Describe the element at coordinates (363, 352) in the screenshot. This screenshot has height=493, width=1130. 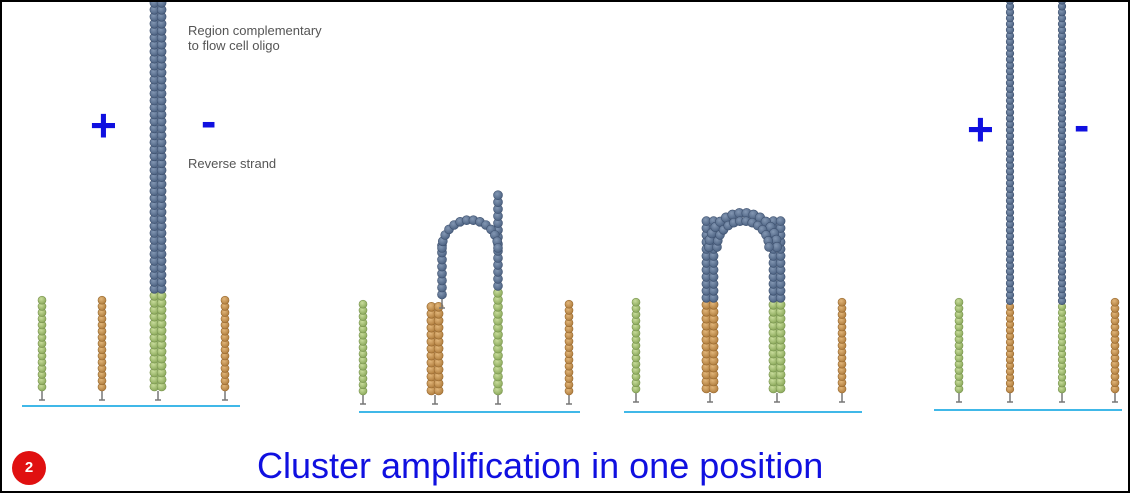
I see `oligo-green-2a` at that location.